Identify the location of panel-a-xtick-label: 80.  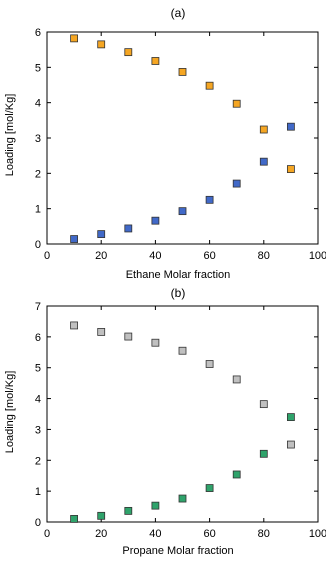
(264, 256).